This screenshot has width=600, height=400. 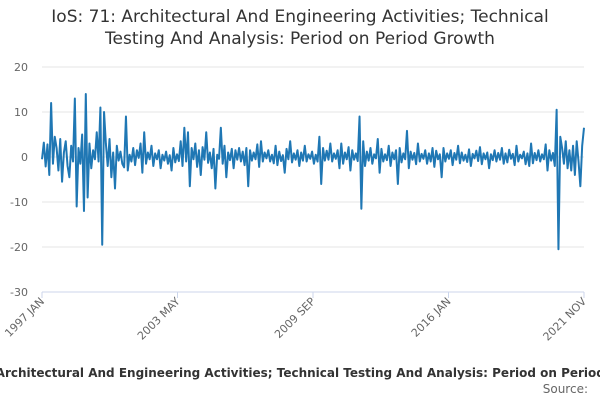 I want to click on y-tick-label: -20, so click(x=19, y=247).